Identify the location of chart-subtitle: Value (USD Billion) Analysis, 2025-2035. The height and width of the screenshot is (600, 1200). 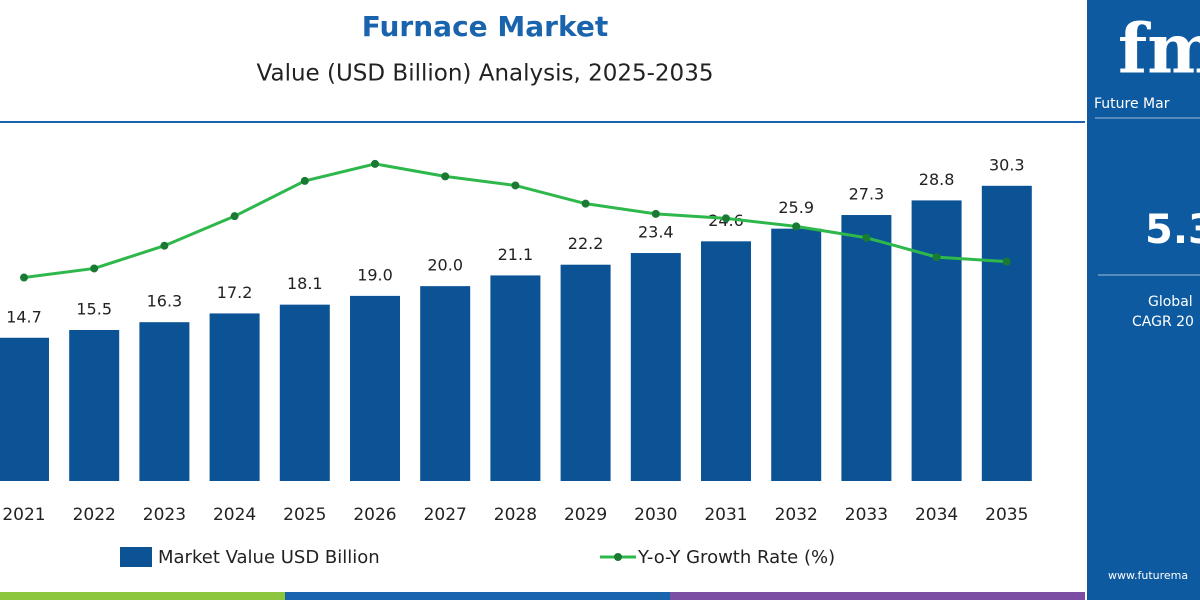
(485, 74).